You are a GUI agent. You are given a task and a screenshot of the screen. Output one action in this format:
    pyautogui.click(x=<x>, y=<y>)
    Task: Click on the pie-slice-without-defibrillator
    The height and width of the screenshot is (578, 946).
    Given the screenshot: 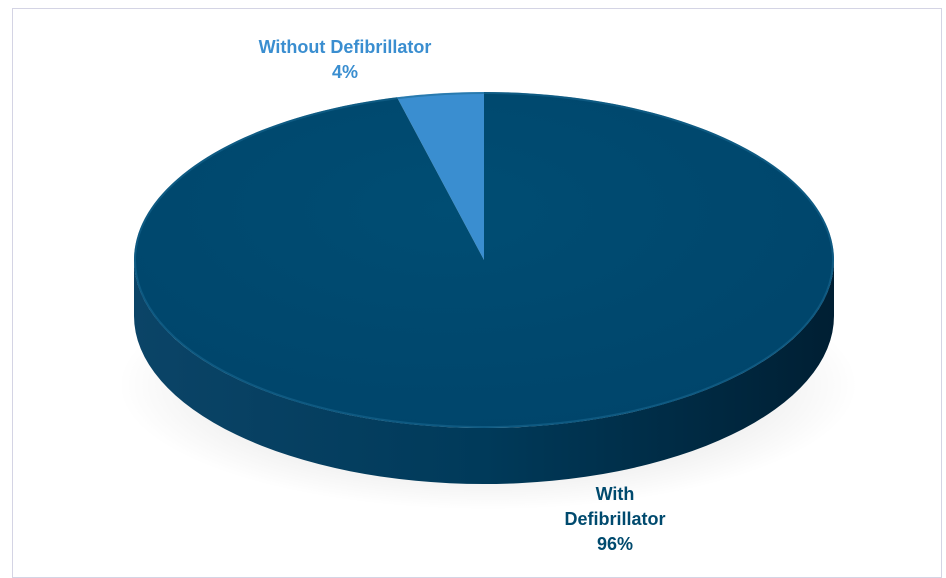 What is the action you would take?
    pyautogui.click(x=440, y=176)
    